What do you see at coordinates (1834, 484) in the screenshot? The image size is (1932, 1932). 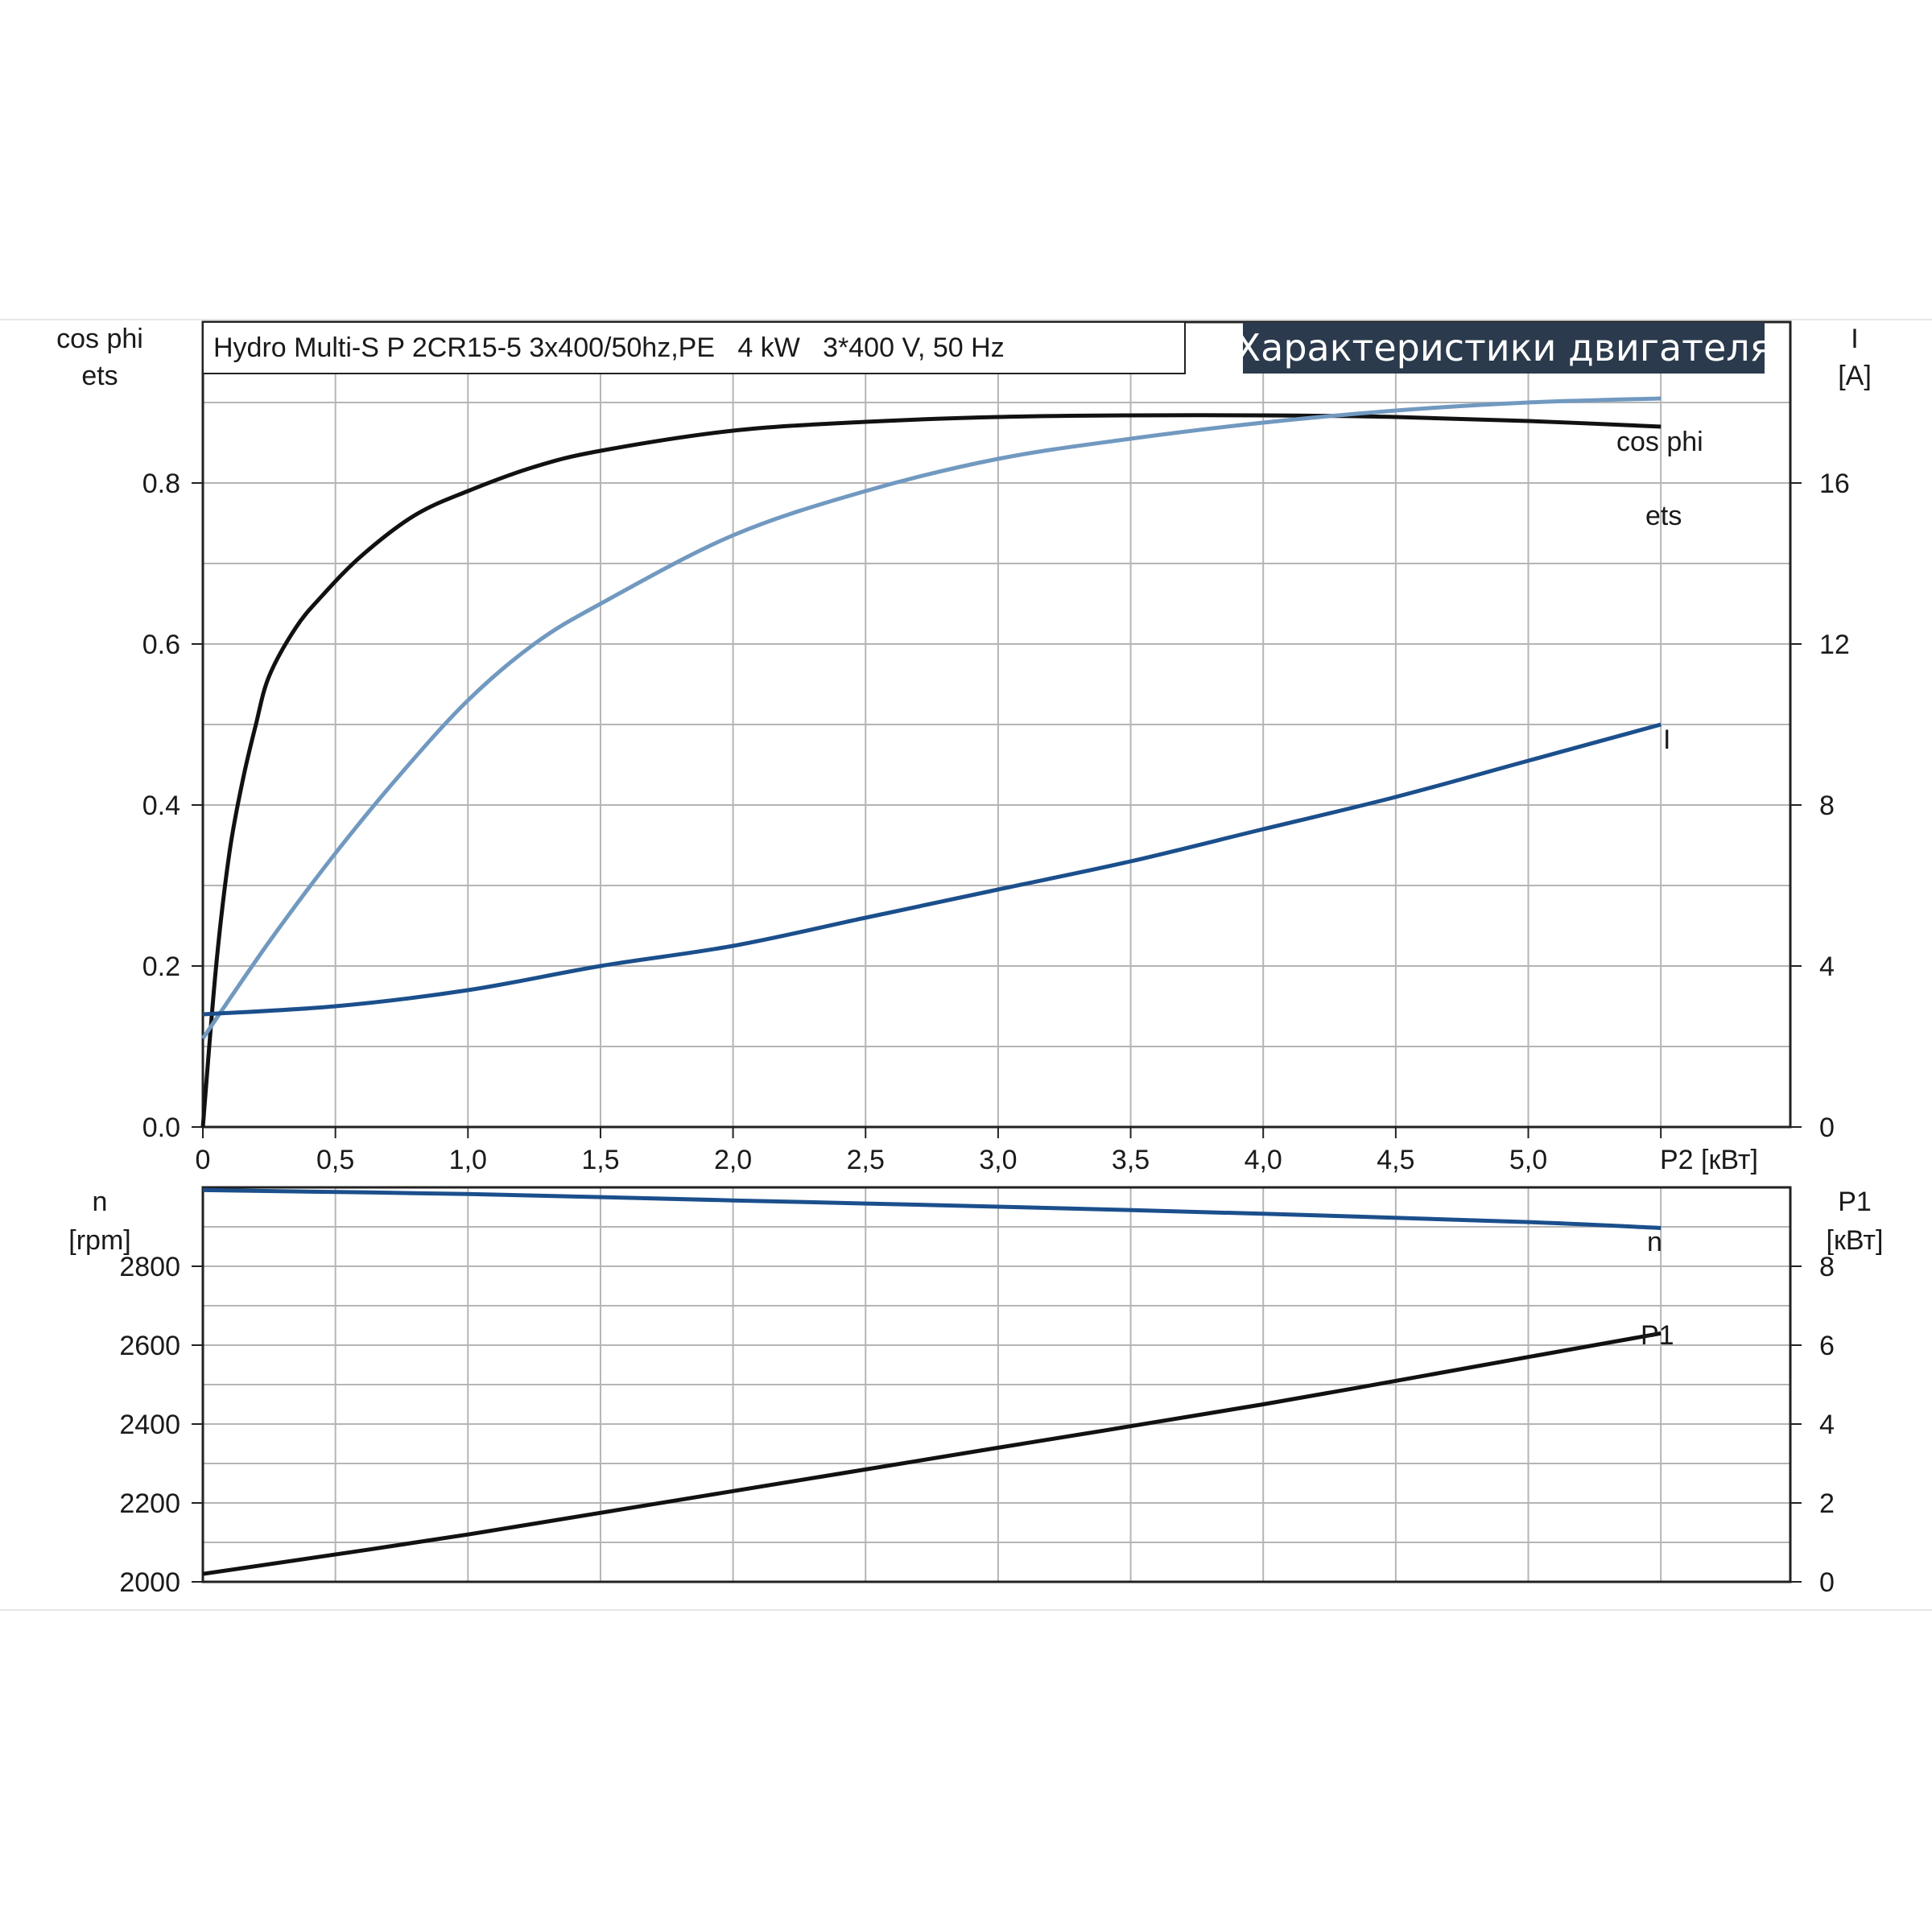 I see `right-tick-label: 16` at bounding box center [1834, 484].